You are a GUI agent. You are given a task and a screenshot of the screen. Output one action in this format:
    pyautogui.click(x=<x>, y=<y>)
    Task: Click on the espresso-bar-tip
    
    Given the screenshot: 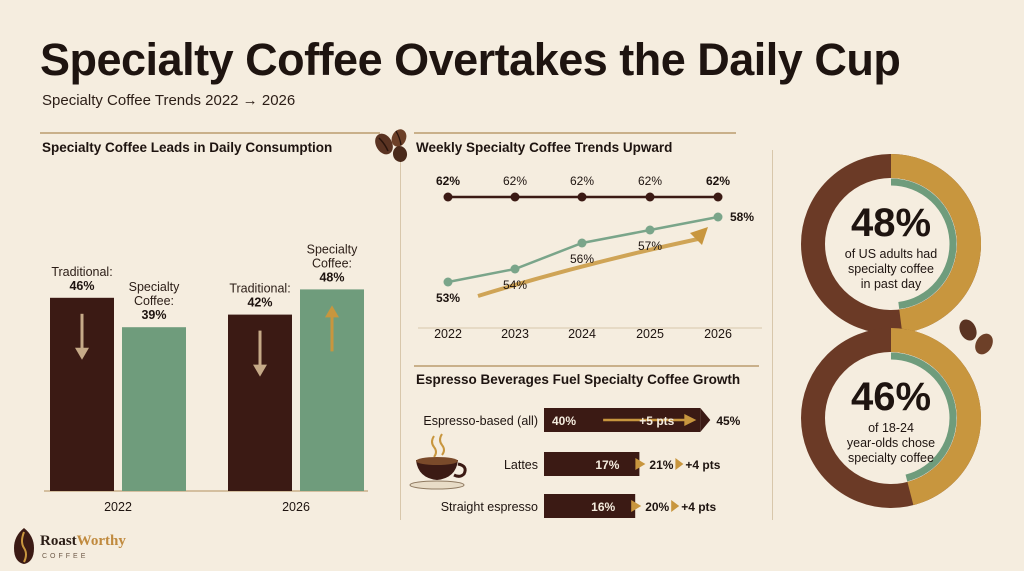 What is the action you would take?
    pyautogui.click(x=705, y=420)
    